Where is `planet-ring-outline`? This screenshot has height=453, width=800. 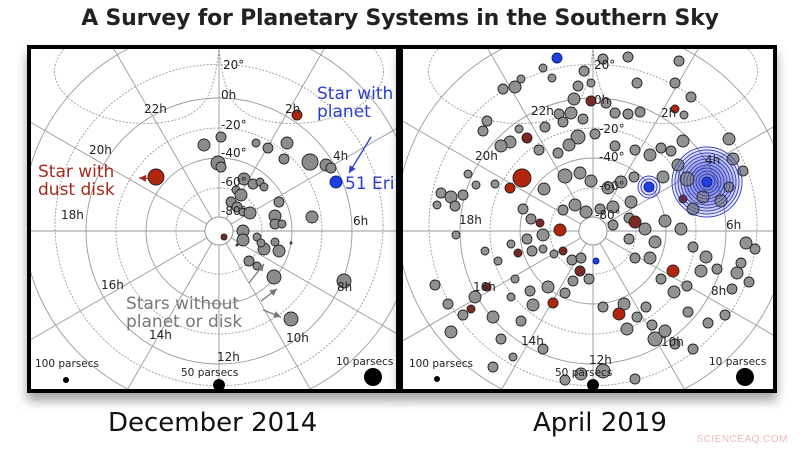
planet-ring-outline is located at coordinates (707, 182).